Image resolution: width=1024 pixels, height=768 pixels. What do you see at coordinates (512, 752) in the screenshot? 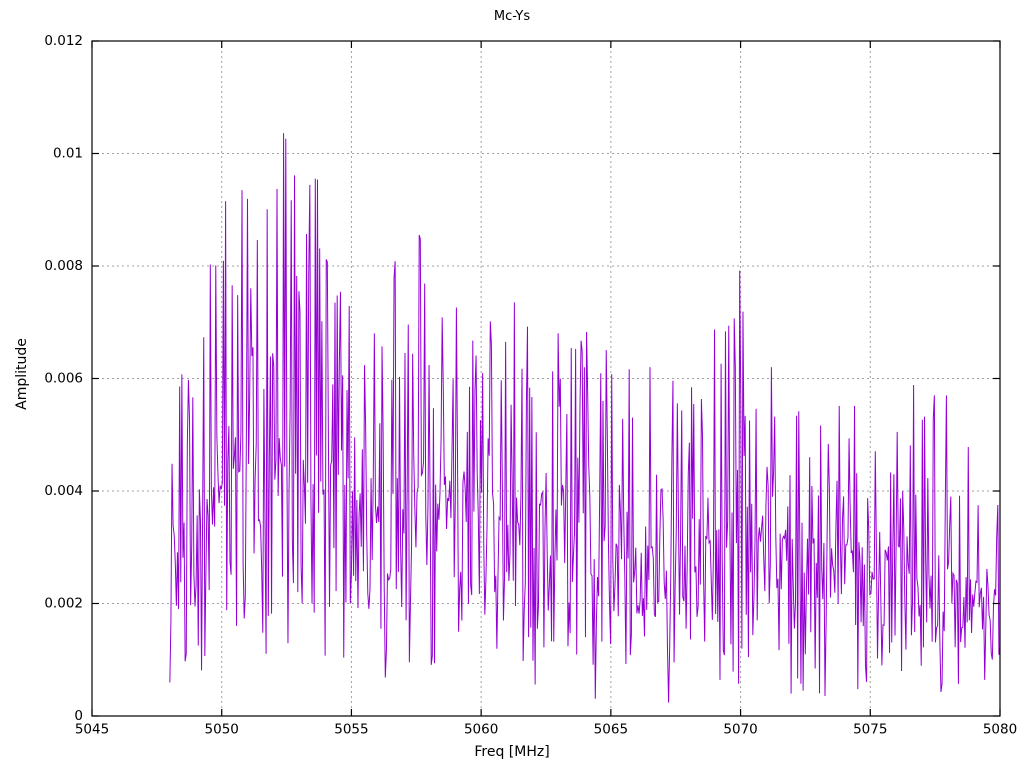
I see `x-axis-label: Freq [MHz]` at bounding box center [512, 752].